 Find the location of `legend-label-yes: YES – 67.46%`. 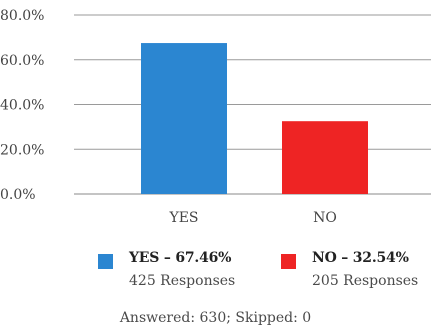

legend-label-yes: YES – 67.46% is located at coordinates (180, 258).